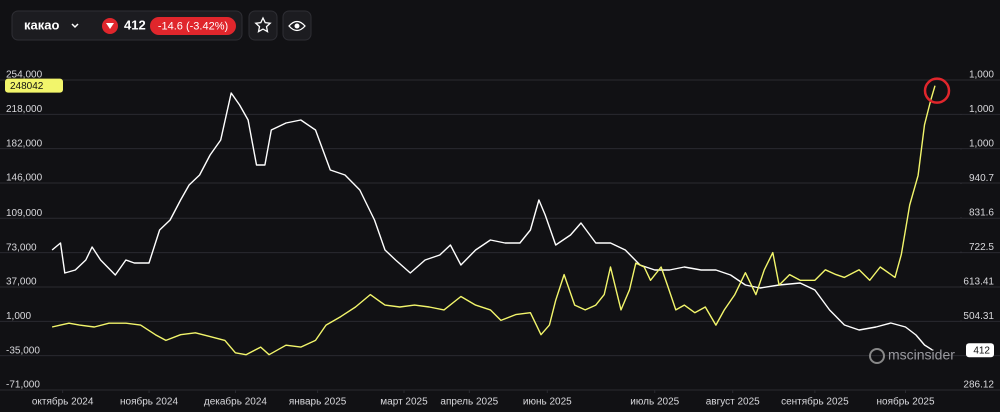  I want to click on y-tick-label: 73,000, so click(21, 247).